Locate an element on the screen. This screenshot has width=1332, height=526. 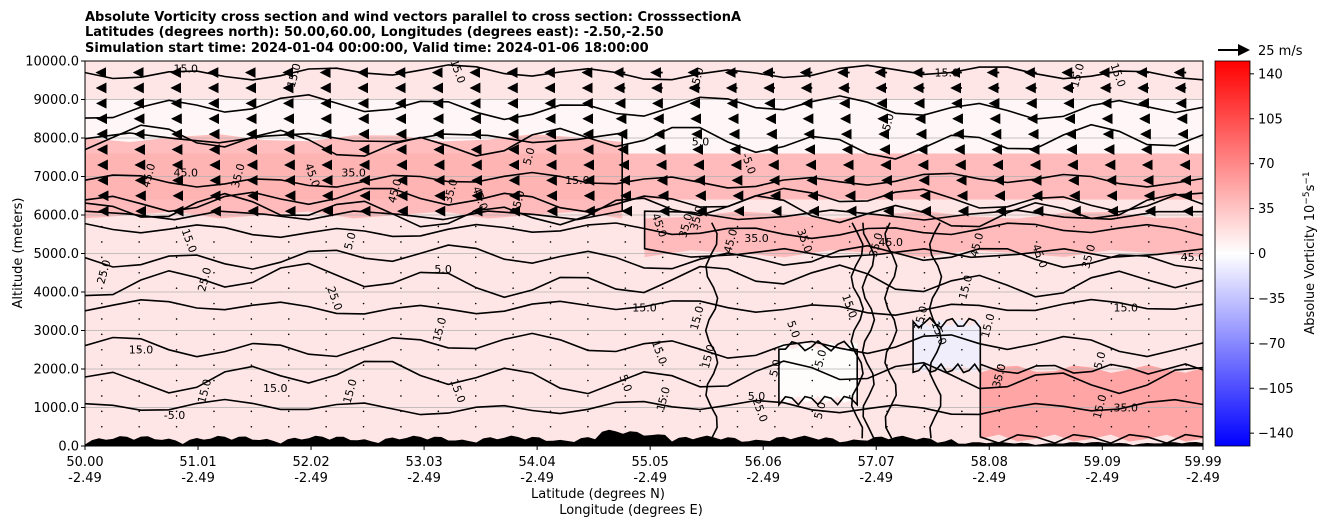
y-tick-label: 5000.0 is located at coordinates (57, 254).